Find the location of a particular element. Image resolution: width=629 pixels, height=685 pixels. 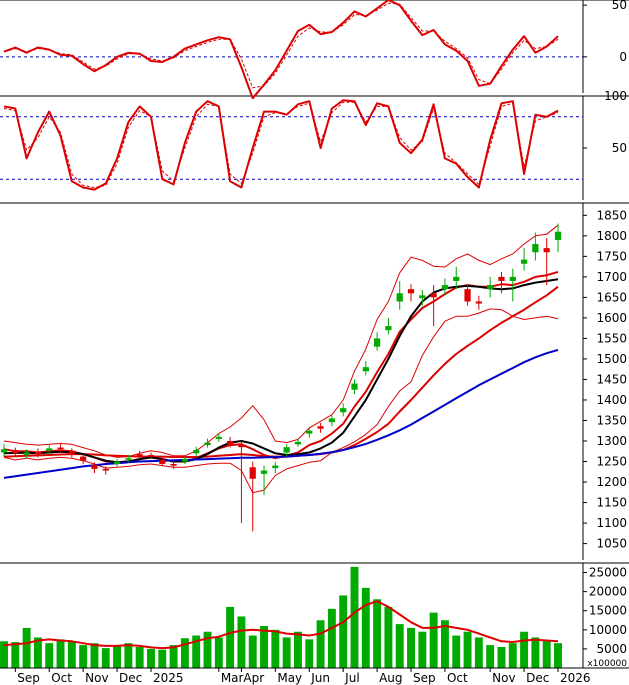

price-y-tick-label: 1100 is located at coordinates (611, 523).